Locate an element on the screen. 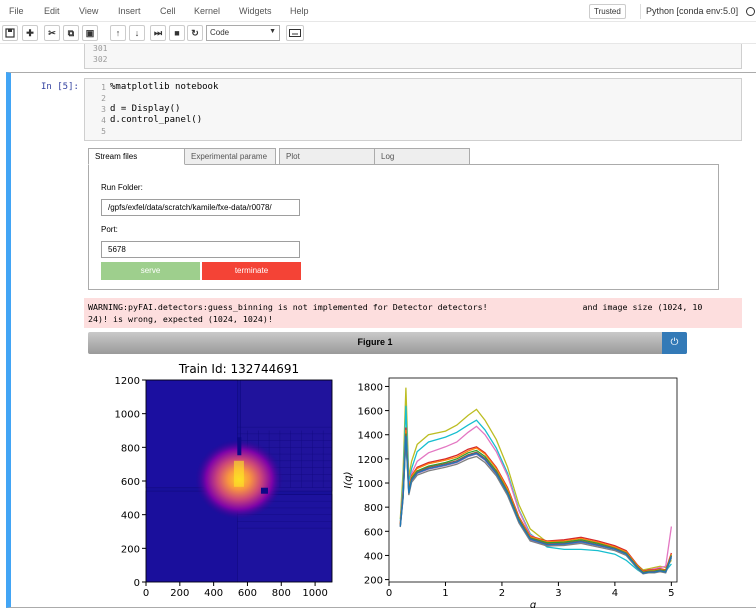 The image size is (756, 608). line-number: 302 is located at coordinates (100, 59).